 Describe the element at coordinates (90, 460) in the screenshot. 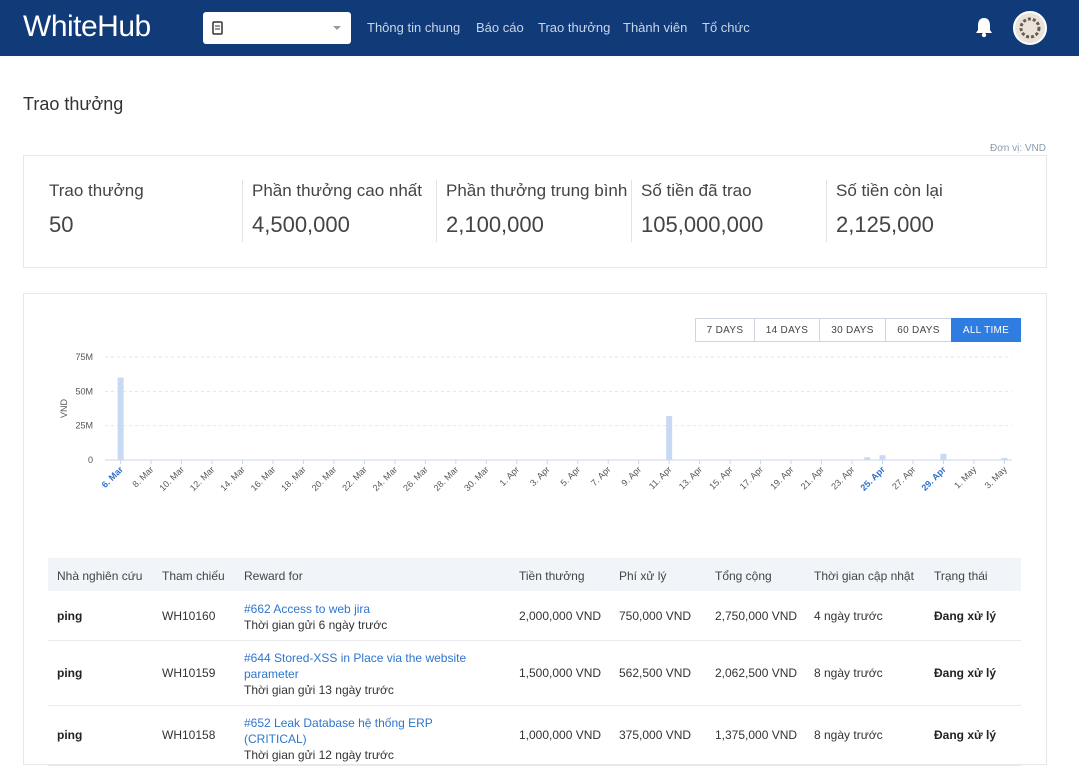

I see `y-tick-label: 0` at that location.